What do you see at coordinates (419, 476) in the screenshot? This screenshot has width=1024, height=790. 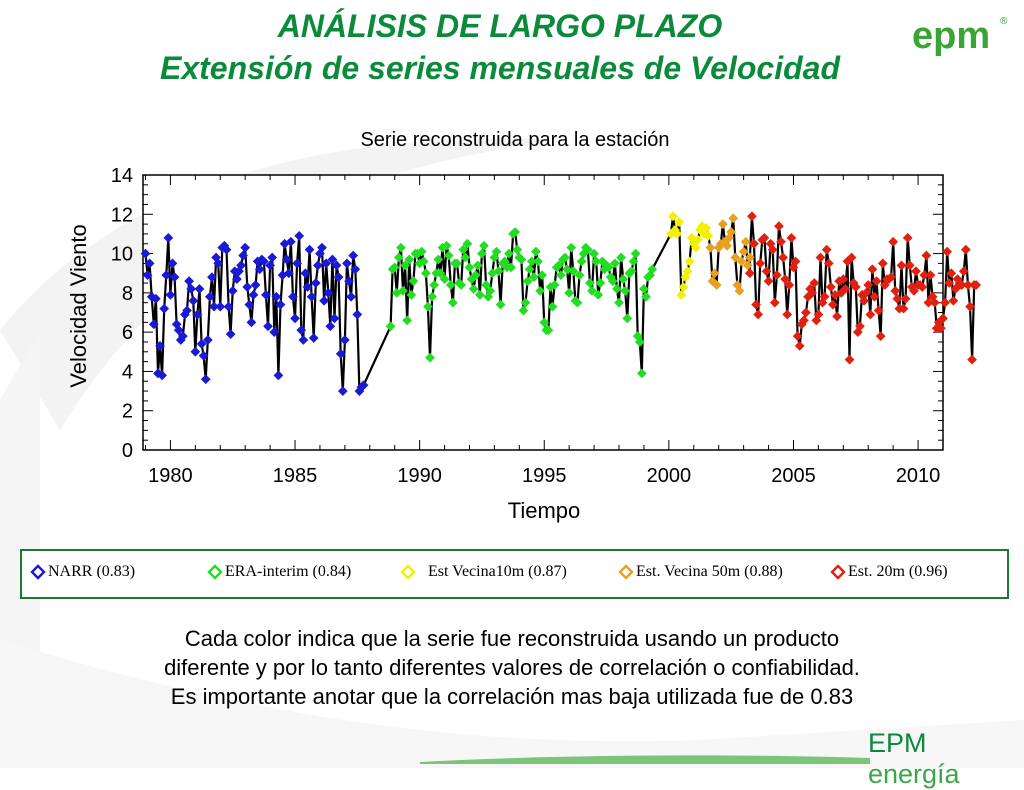 I see `x-tick-label: 1990` at bounding box center [419, 476].